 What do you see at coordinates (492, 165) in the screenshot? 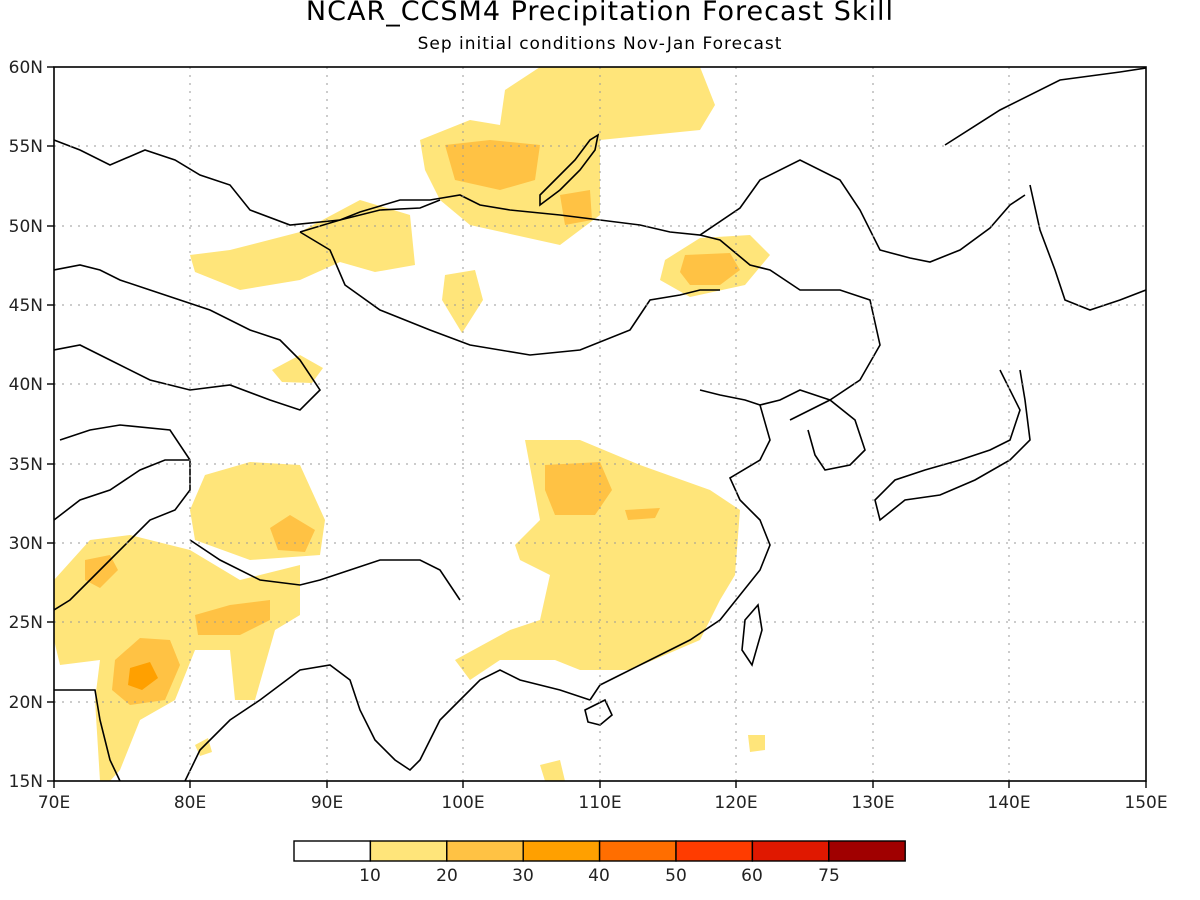
I see `shade-region-baikal-core` at bounding box center [492, 165].